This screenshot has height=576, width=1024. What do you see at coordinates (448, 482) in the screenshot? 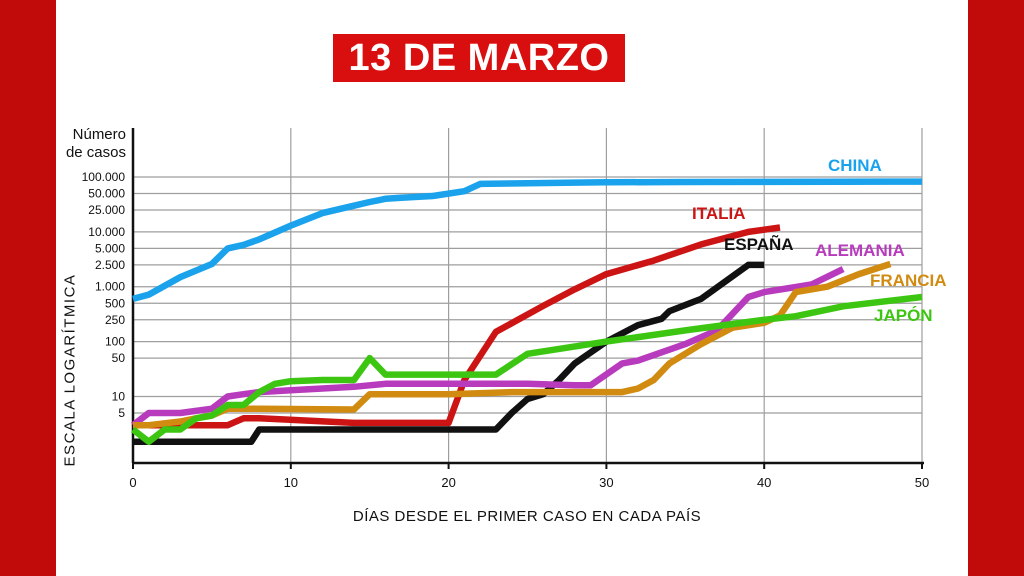
I see `x-tick-label: 20` at bounding box center [448, 482].